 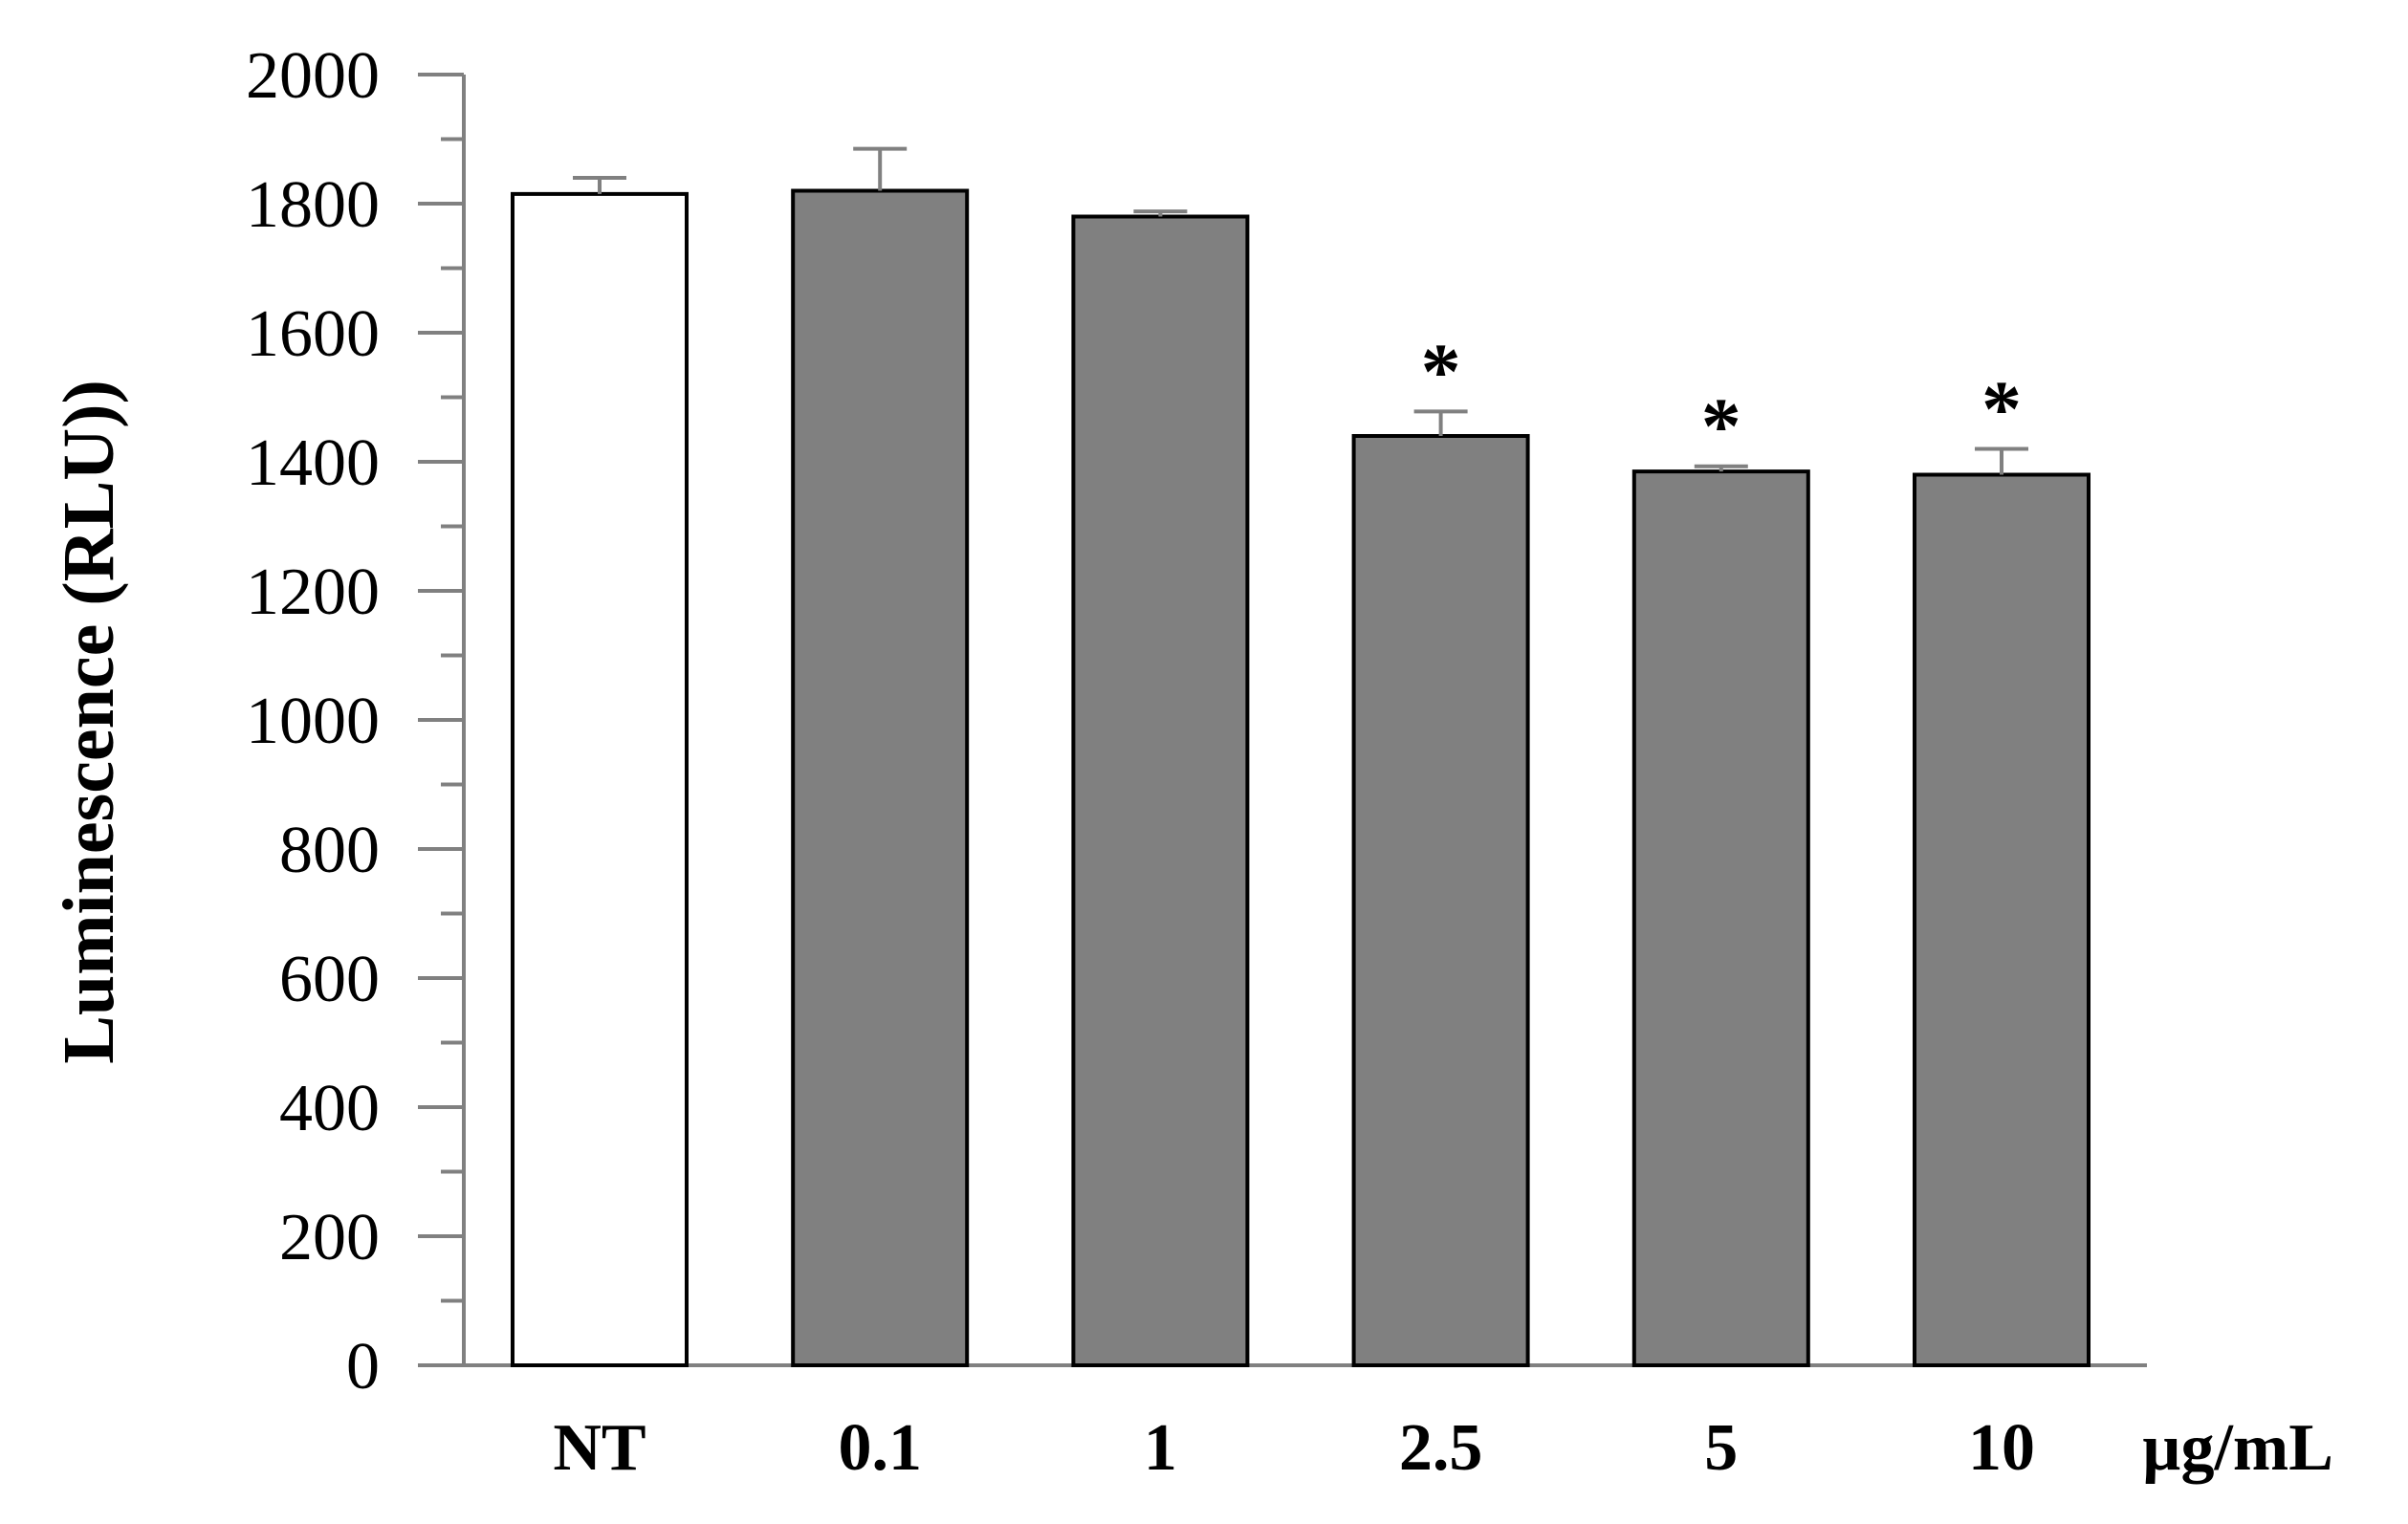 What do you see at coordinates (1161, 1448) in the screenshot?
I see `x-tick-label: 1` at bounding box center [1161, 1448].